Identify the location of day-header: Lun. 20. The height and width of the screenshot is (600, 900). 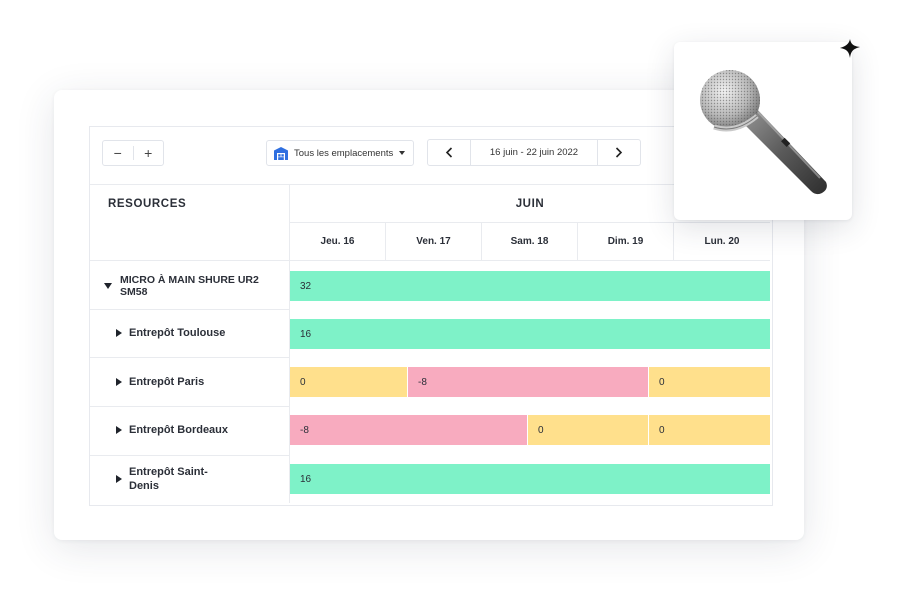
(722, 241).